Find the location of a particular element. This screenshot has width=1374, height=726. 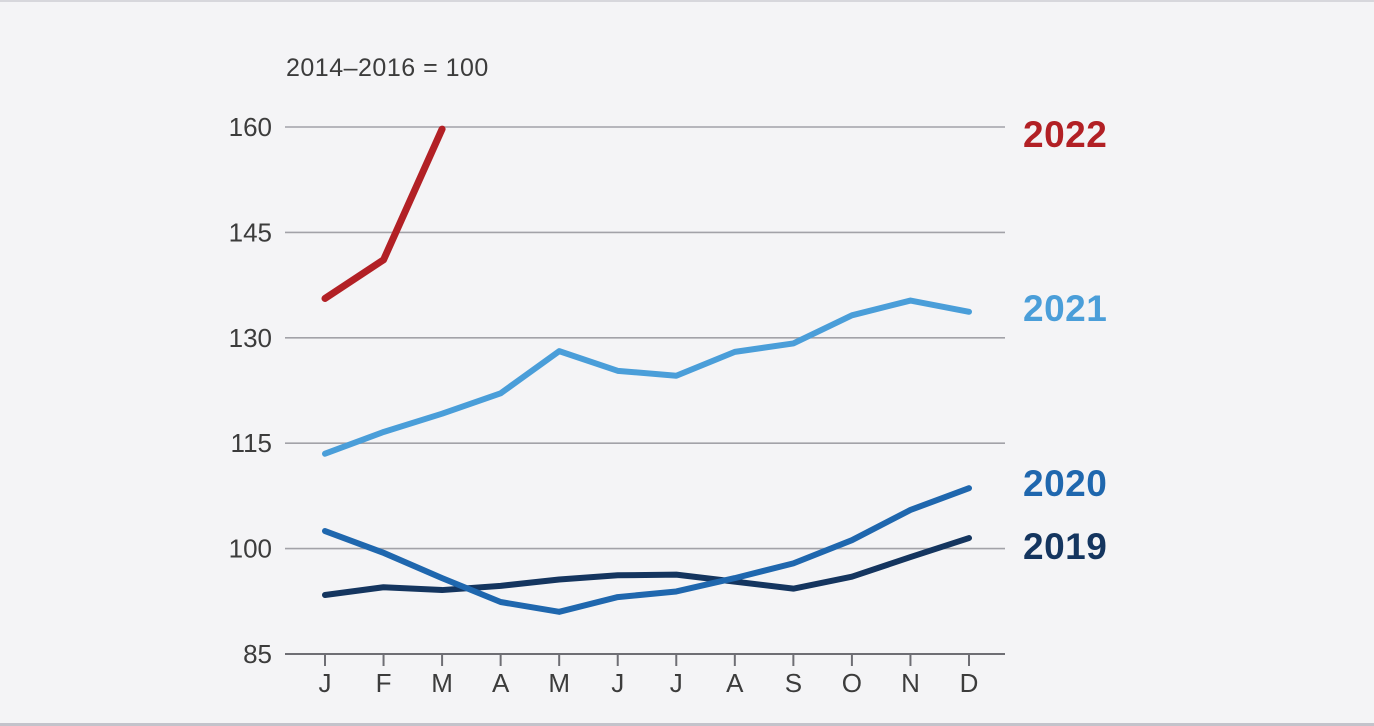

x-tick-label-4: M is located at coordinates (559, 683).